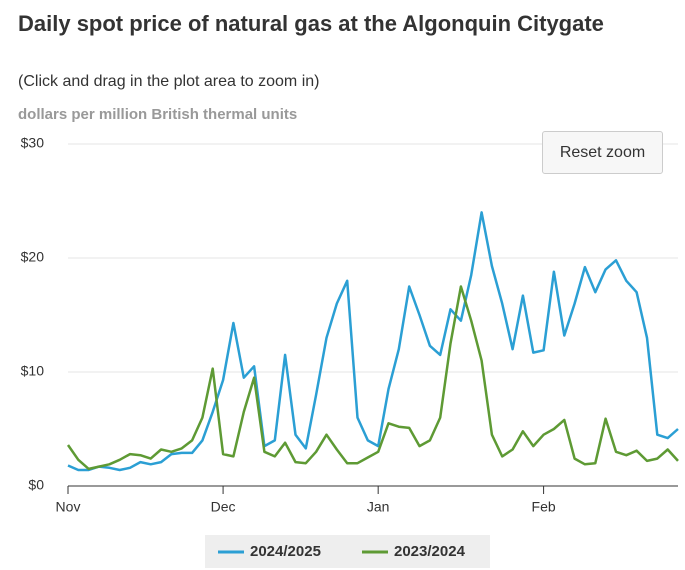  Describe the element at coordinates (36, 485) in the screenshot. I see `y-tick-label: $0` at that location.